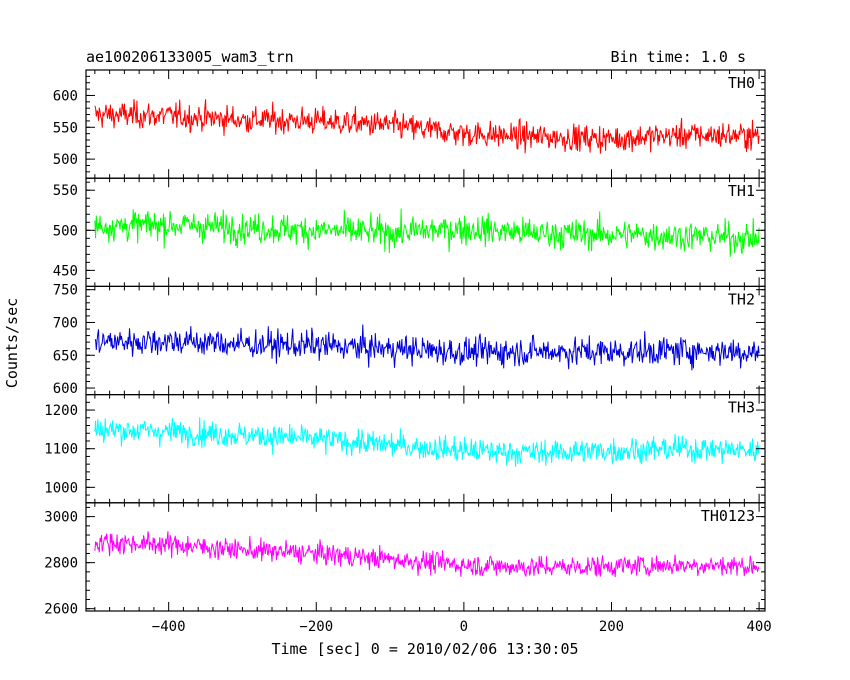  What do you see at coordinates (65, 271) in the screenshot?
I see `y-tick-label: 450` at bounding box center [65, 271].